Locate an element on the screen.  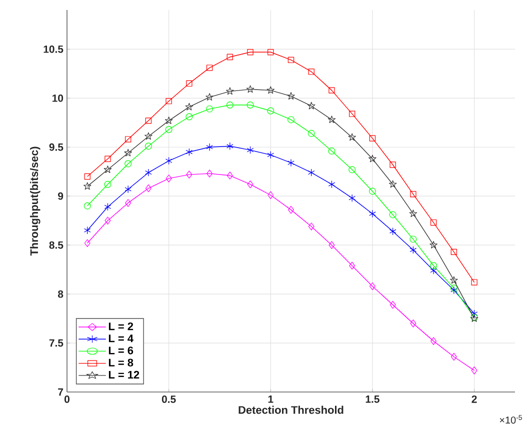
legend-label: L = 12 is located at coordinates (124, 374).